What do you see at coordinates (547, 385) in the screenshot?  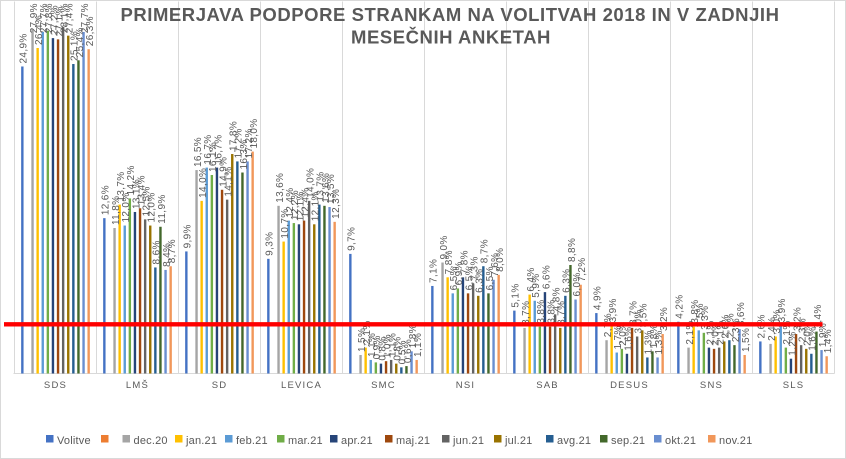 I see `svg-text: SAB` at bounding box center [547, 385].